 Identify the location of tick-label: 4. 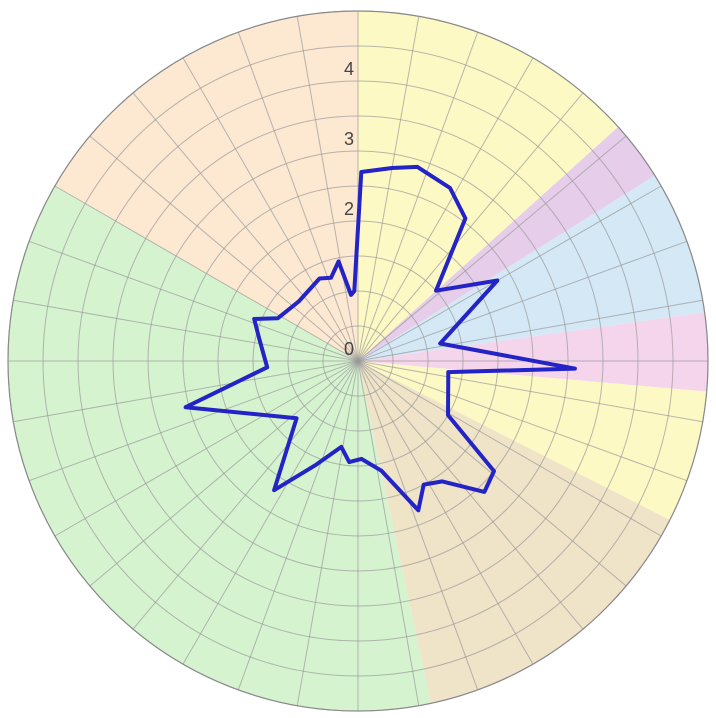
(349, 69).